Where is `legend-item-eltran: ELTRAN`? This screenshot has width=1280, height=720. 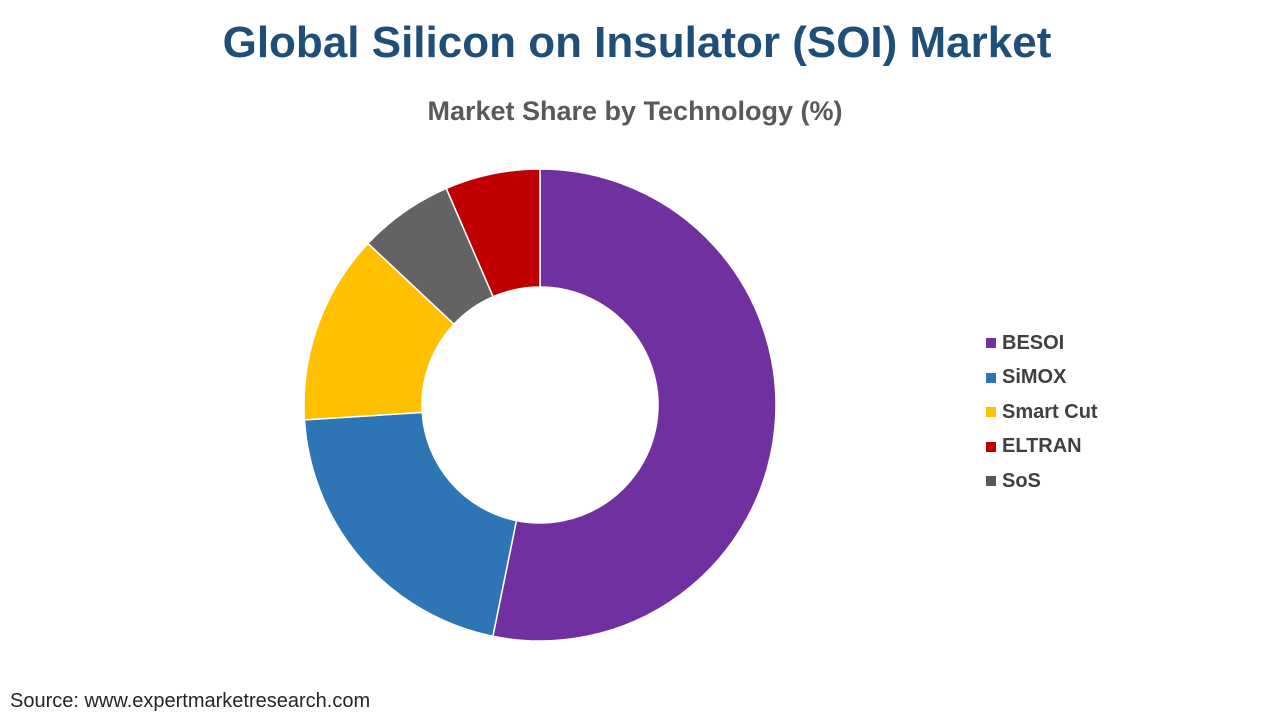 legend-item-eltran: ELTRAN is located at coordinates (1042, 447).